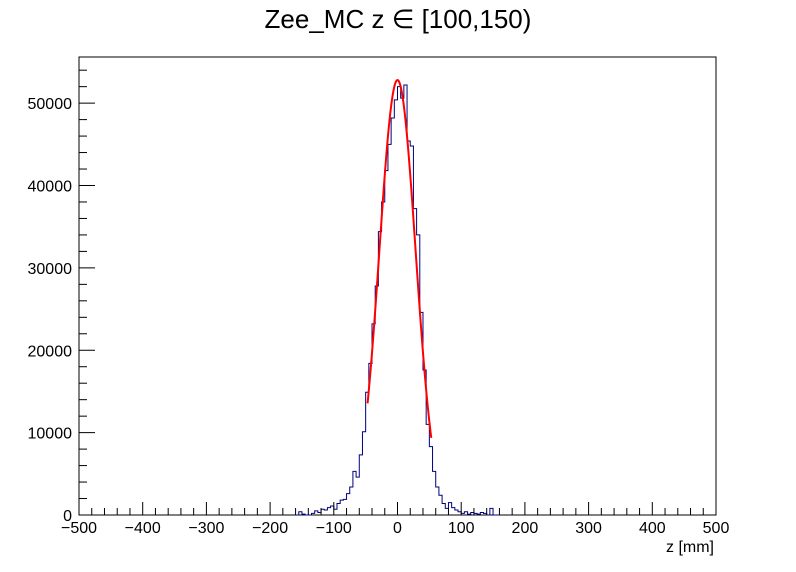  I want to click on x-tick-label: −300, so click(206, 528).